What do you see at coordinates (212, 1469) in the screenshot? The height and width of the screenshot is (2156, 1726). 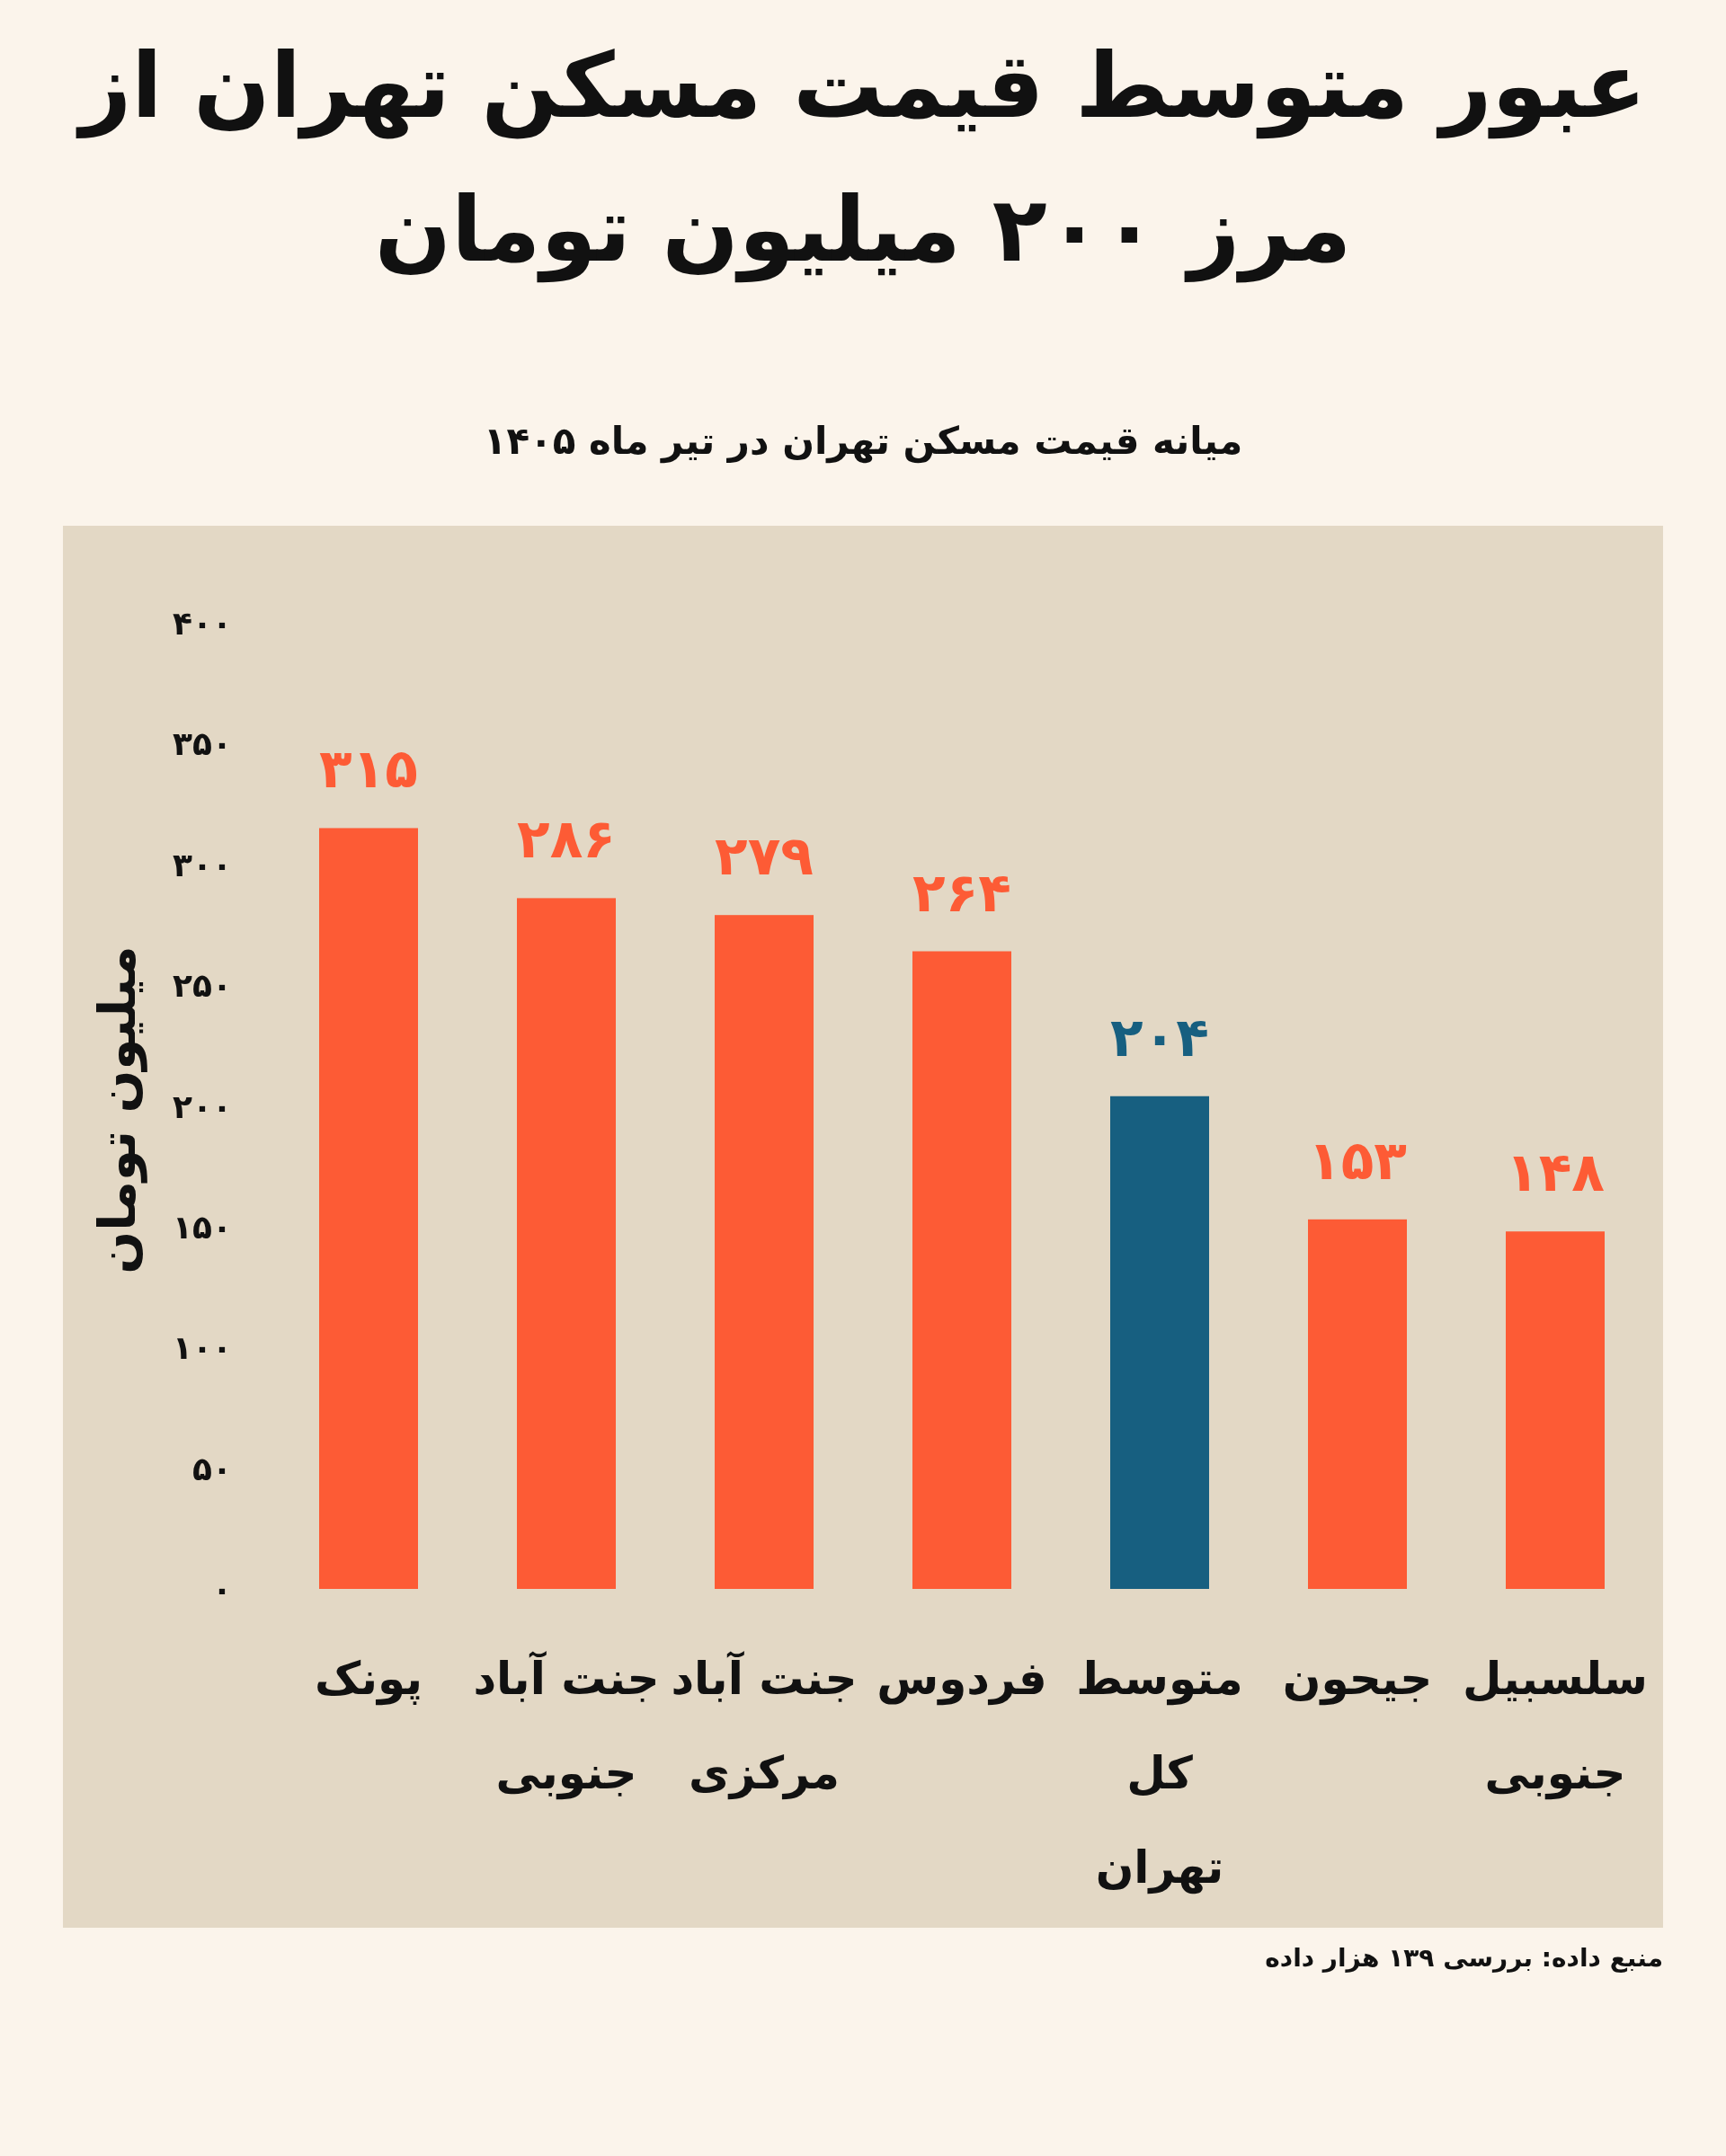 I see `y-tick-label: ۵۰` at bounding box center [212, 1469].